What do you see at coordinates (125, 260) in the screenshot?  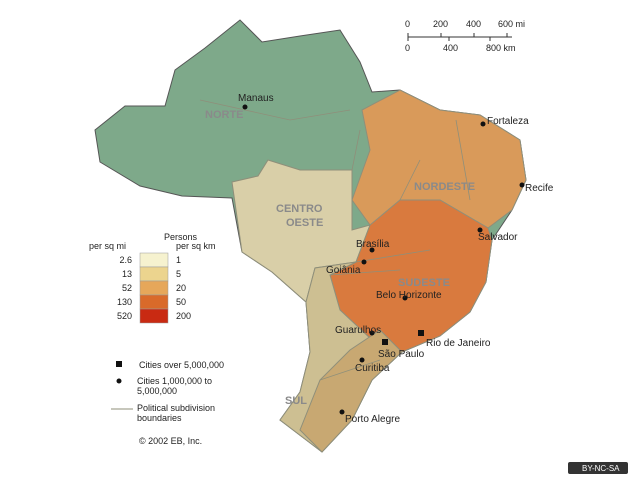 I see `legend-value-mi: 2.6` at bounding box center [125, 260].